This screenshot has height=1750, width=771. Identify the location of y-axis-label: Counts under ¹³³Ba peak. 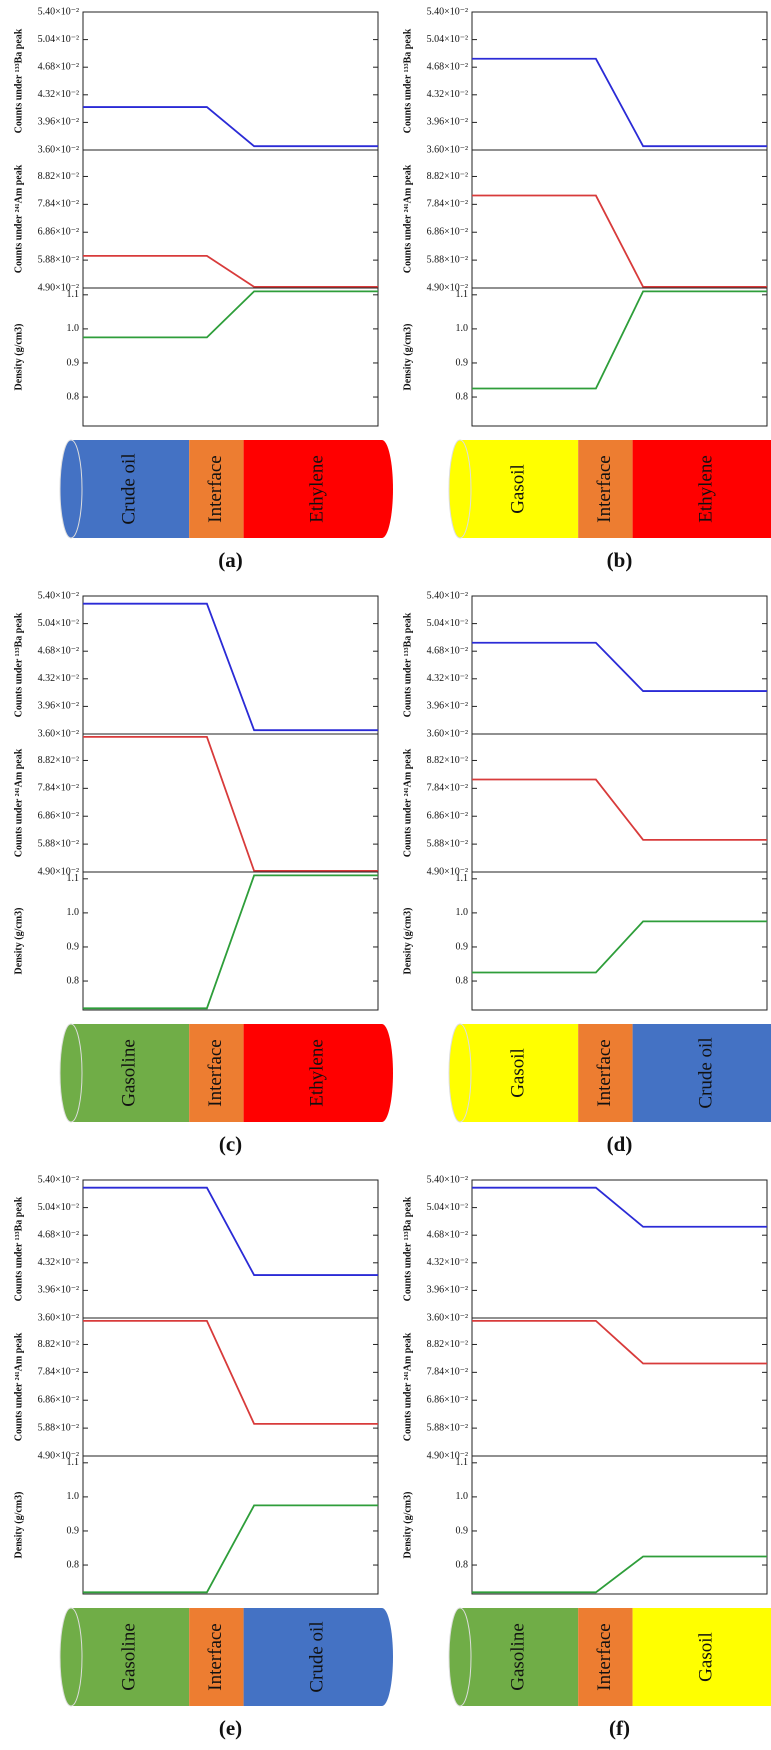
(407, 1248).